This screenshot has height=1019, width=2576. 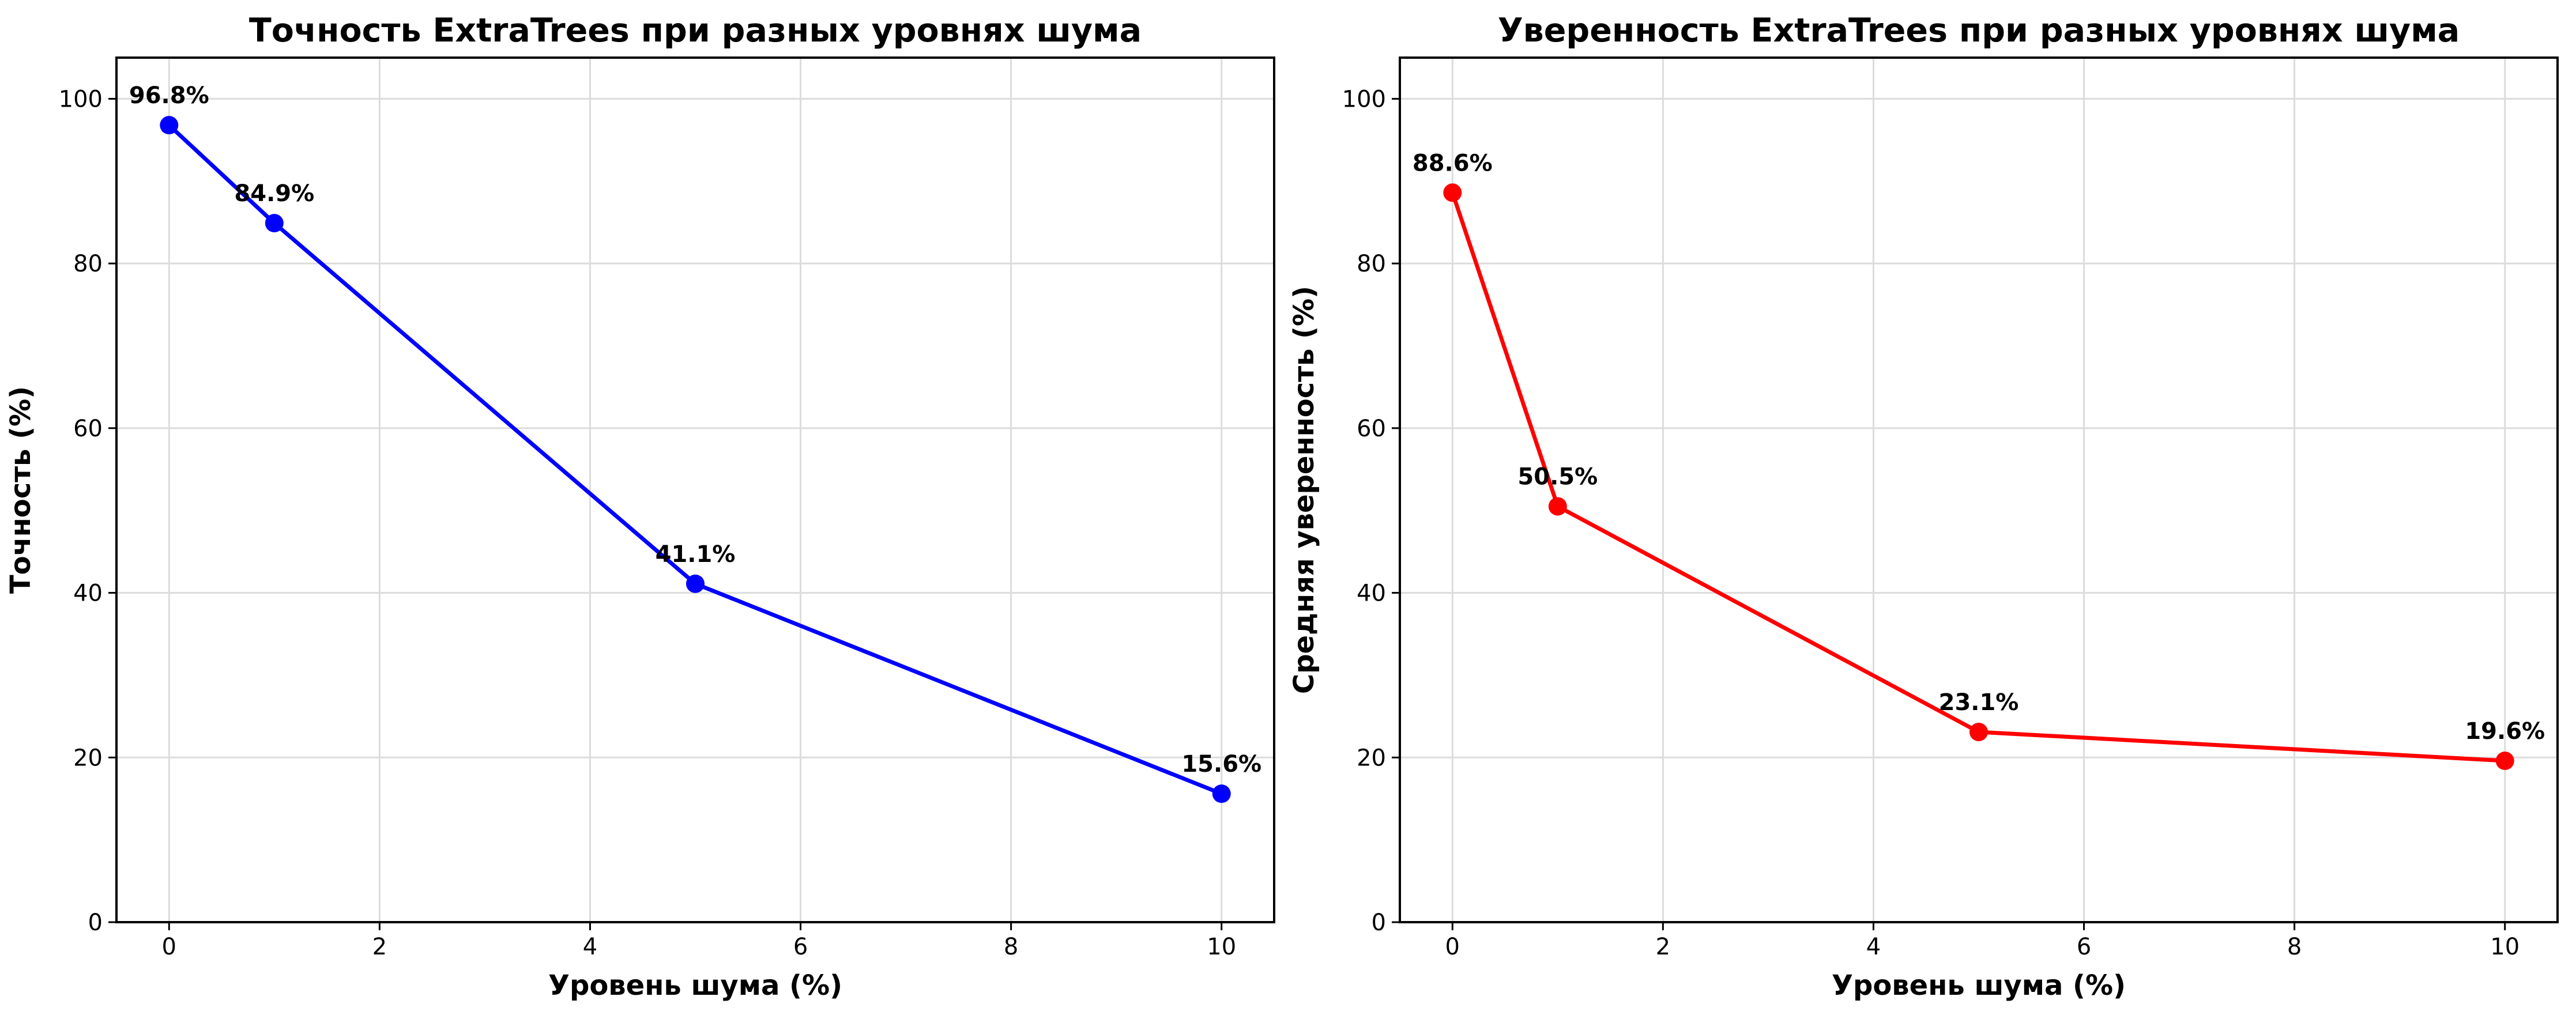 What do you see at coordinates (696, 554) in the screenshot?
I see `data-label: 41.1%` at bounding box center [696, 554].